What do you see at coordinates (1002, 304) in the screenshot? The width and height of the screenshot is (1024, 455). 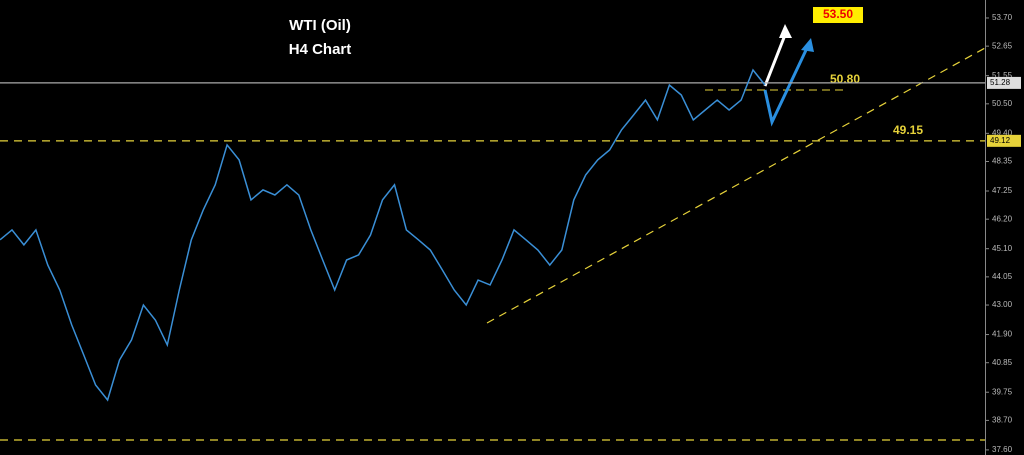 I see `y-tick-label: 43.00` at bounding box center [1002, 304].